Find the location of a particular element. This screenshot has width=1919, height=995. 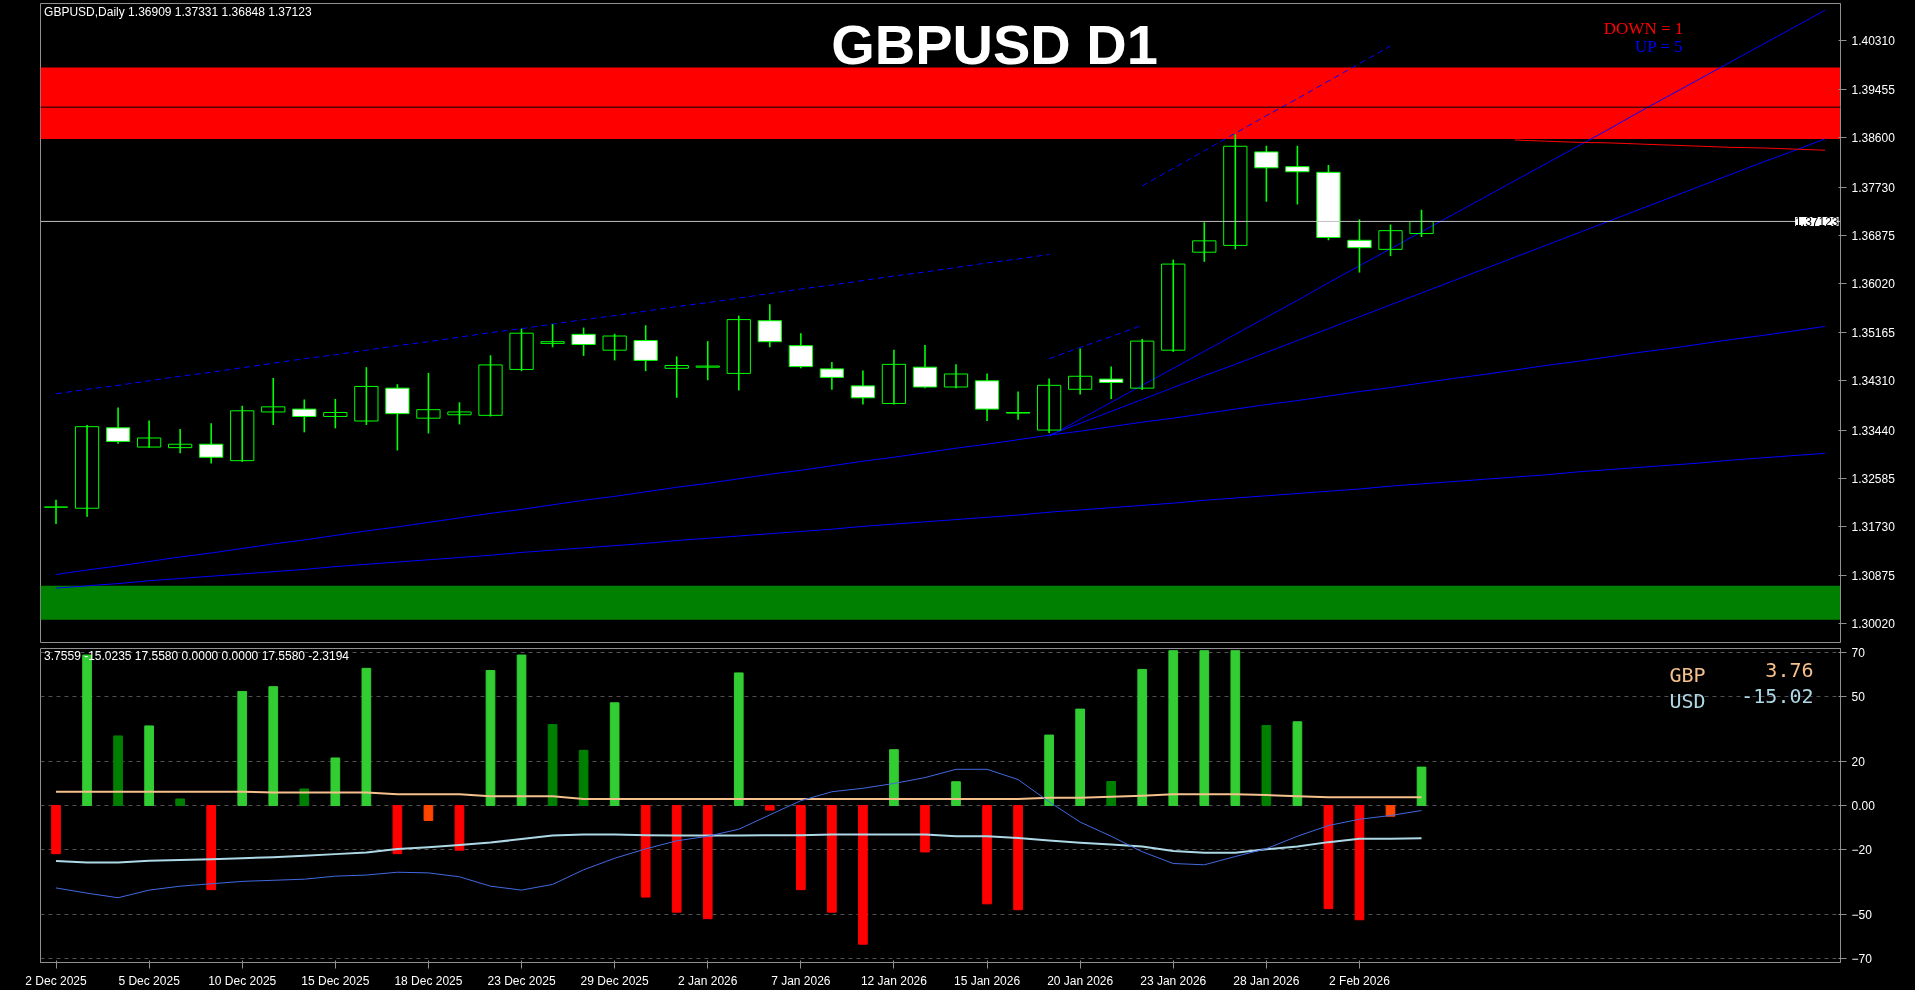

y-tick-label: 1.35165 is located at coordinates (1873, 332).